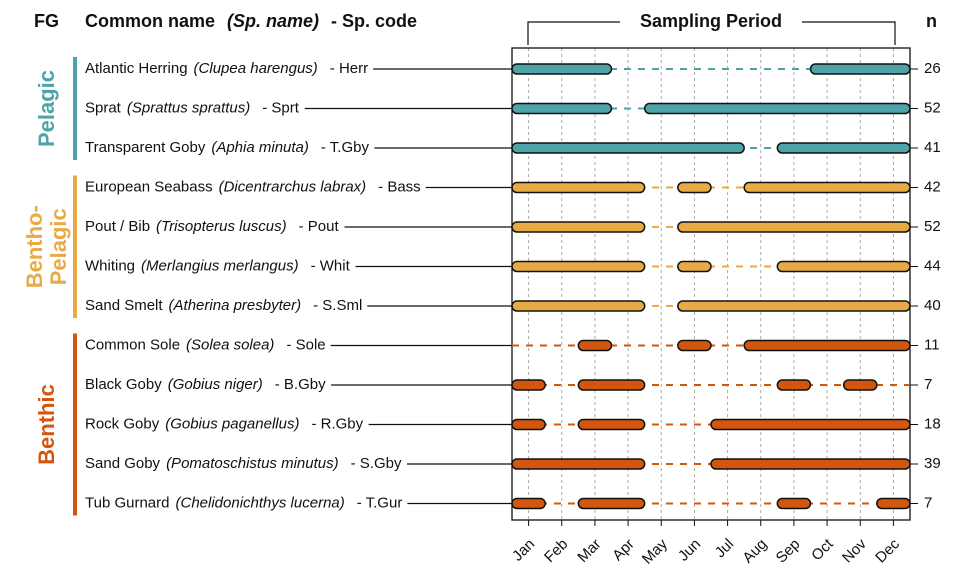  Describe the element at coordinates (711, 21) in the screenshot. I see `header-period: Sampling Period` at that location.